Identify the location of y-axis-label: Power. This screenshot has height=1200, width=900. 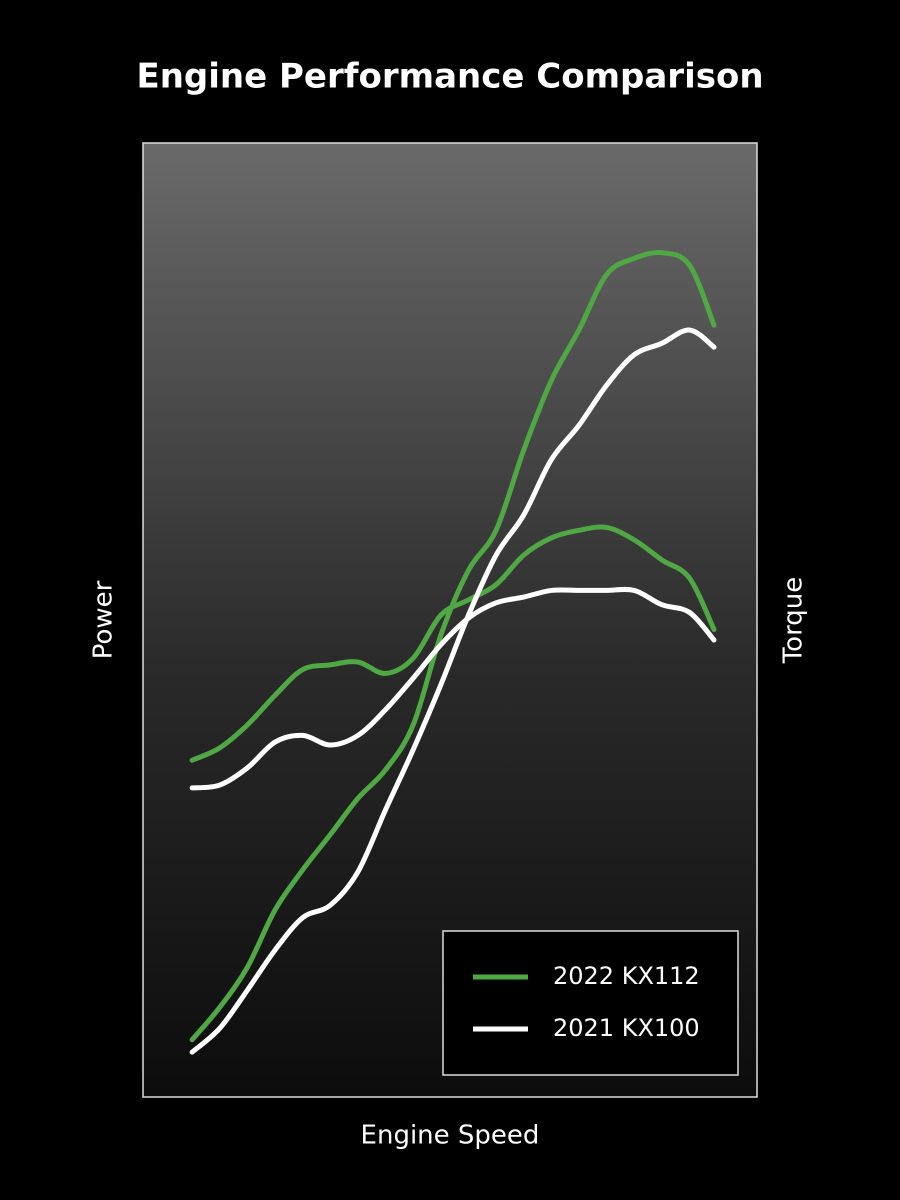
(104, 619).